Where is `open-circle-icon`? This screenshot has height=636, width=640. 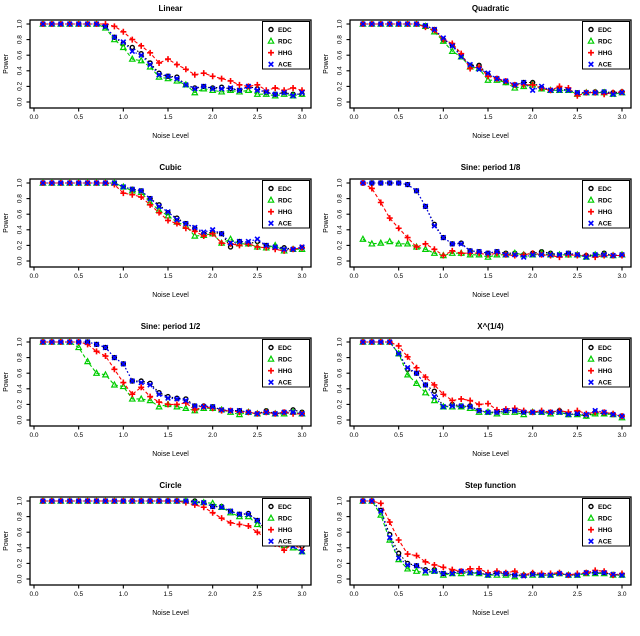
open-circle-icon is located at coordinates (591, 347).